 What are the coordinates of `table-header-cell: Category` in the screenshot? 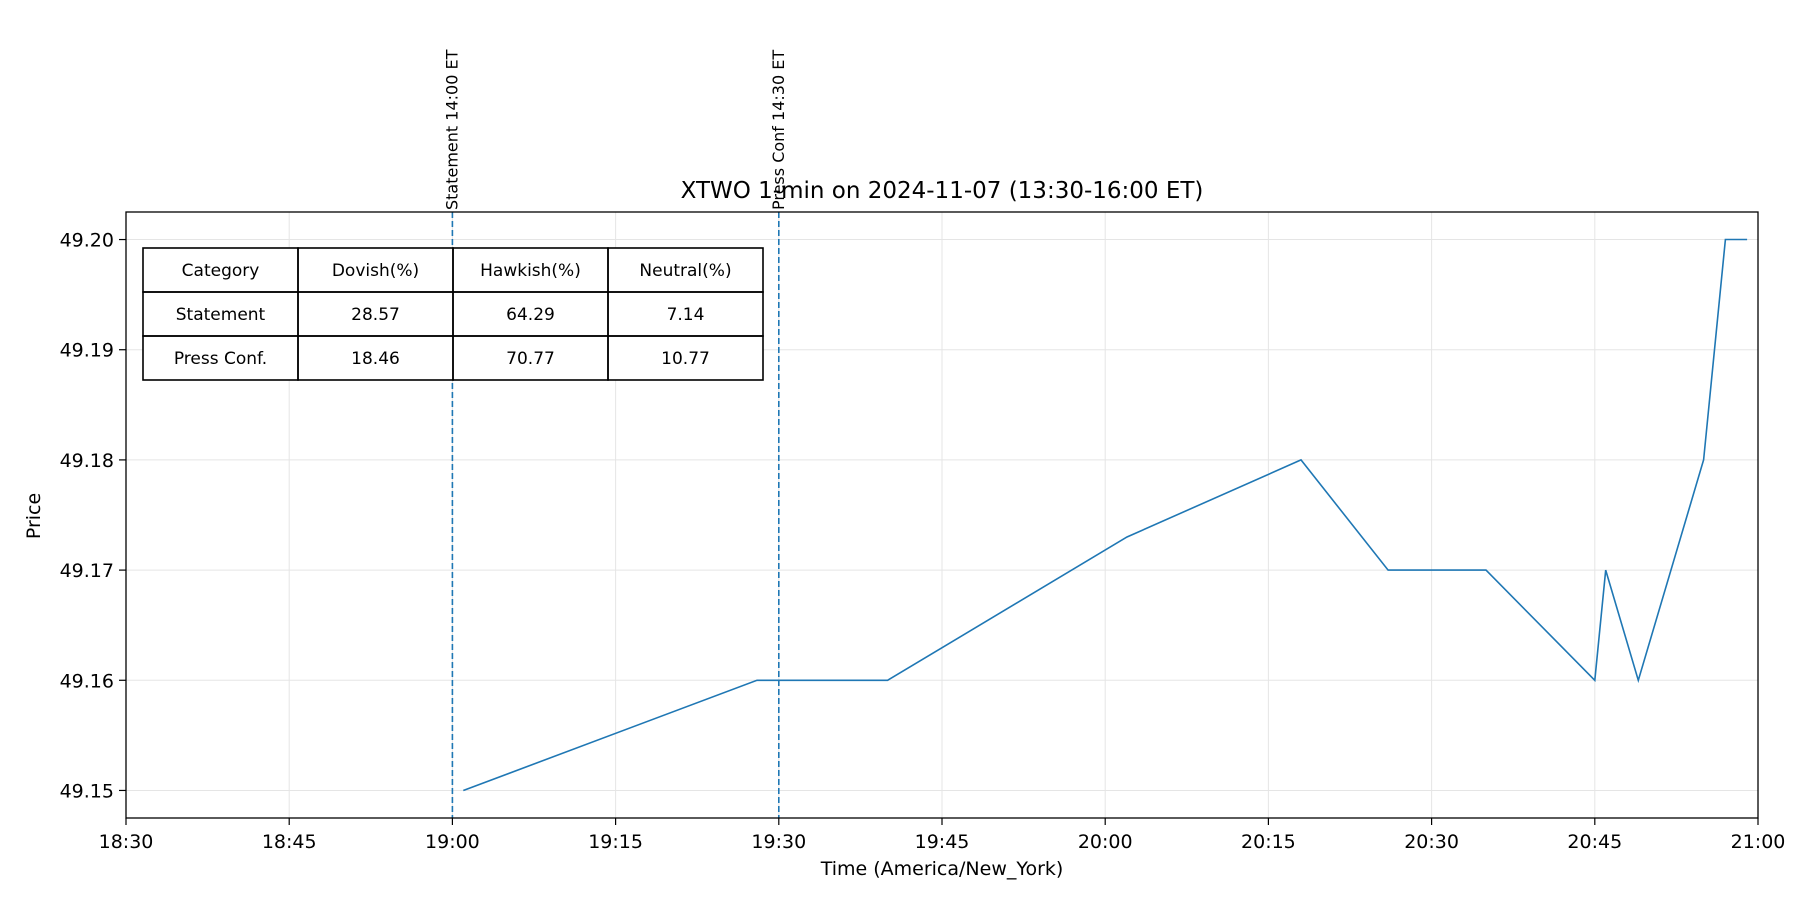 It's located at (221, 271).